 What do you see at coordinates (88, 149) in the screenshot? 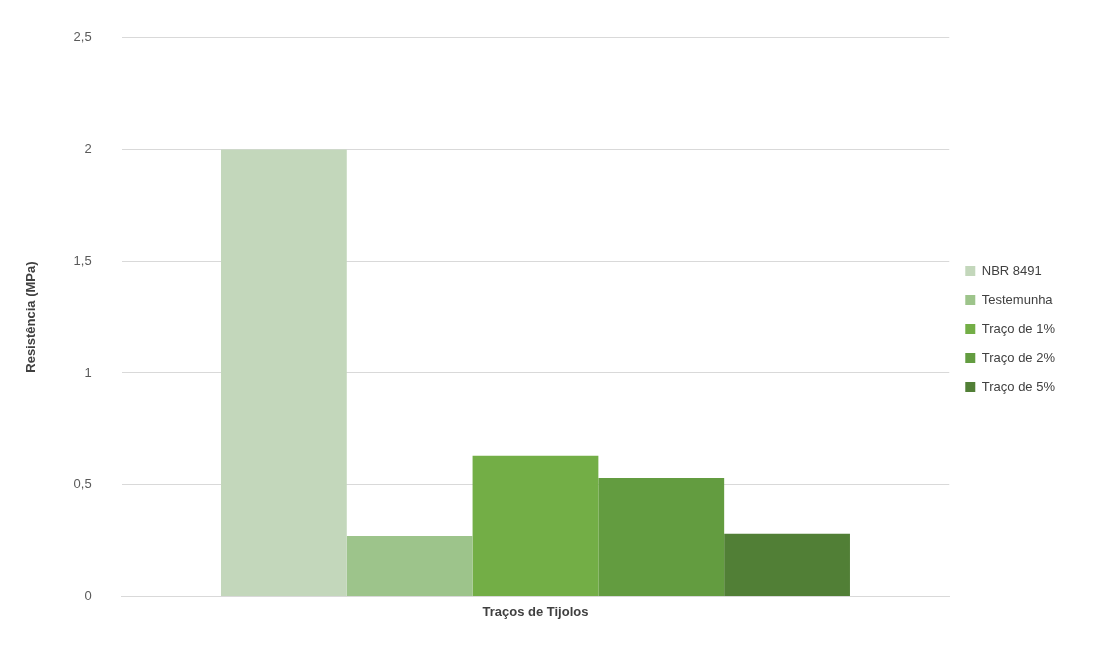
I see `y-tick-label: 2` at bounding box center [88, 149].